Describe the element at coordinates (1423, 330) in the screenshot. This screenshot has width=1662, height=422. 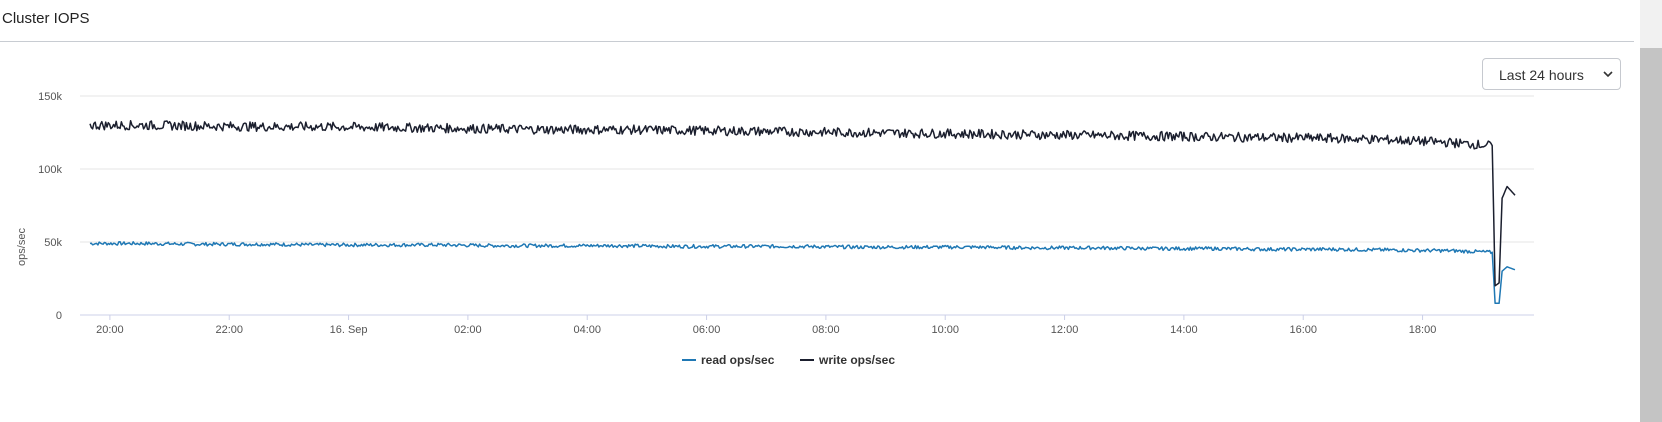
I see `x-tick-label: 18:00` at that location.